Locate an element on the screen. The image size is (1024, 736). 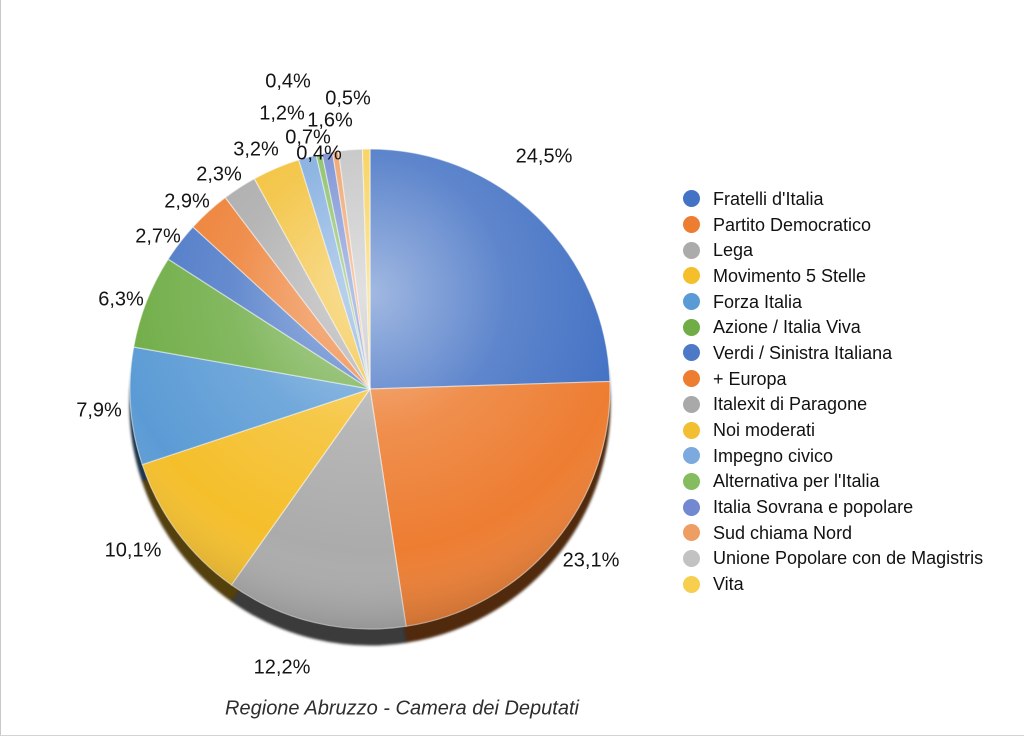
legend-label: Fratelli d'Italia is located at coordinates (768, 198).